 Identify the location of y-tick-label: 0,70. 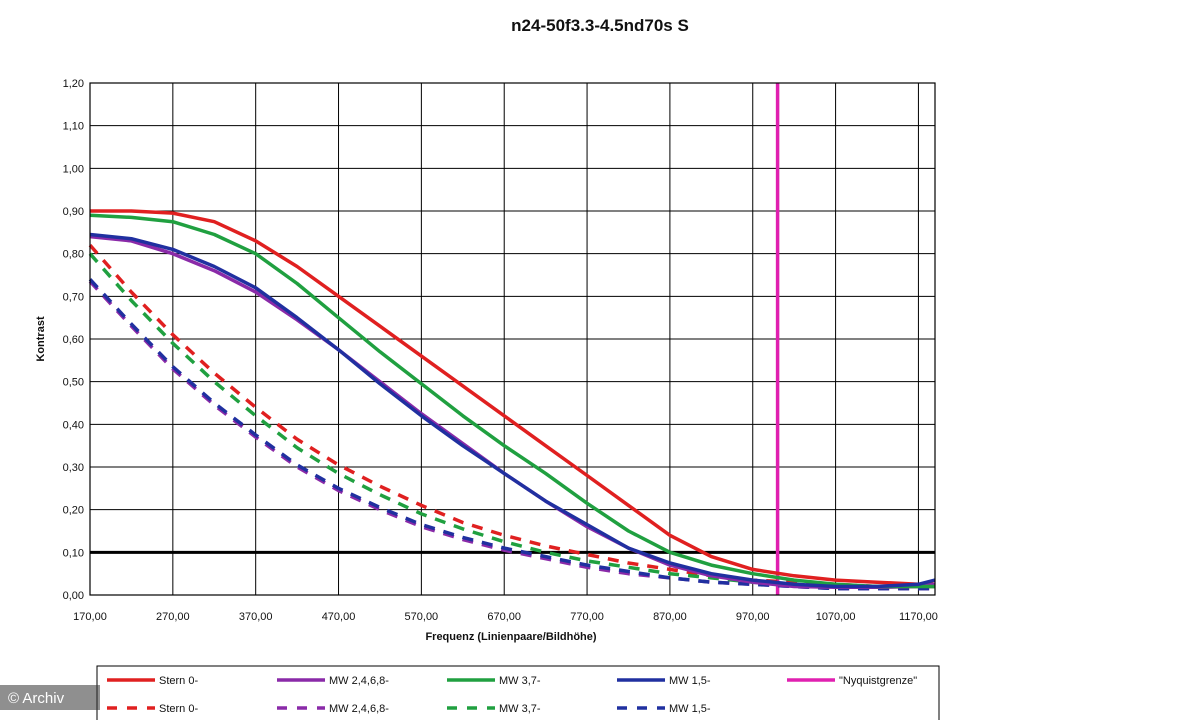
(73, 297).